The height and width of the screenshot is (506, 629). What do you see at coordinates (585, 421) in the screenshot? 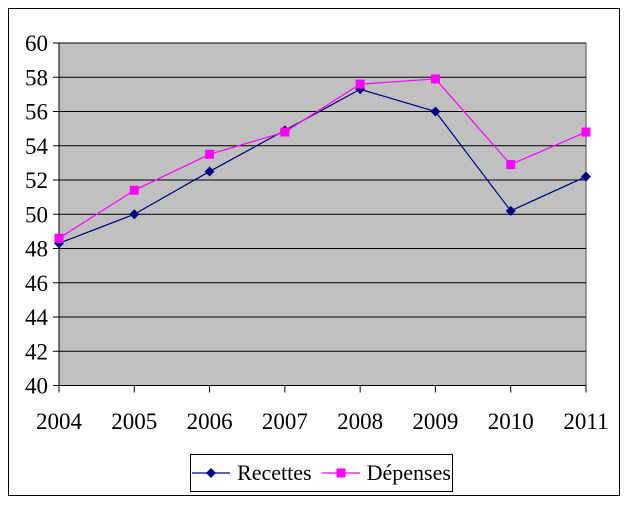
I see `x-tick-label: 2011` at bounding box center [585, 421].